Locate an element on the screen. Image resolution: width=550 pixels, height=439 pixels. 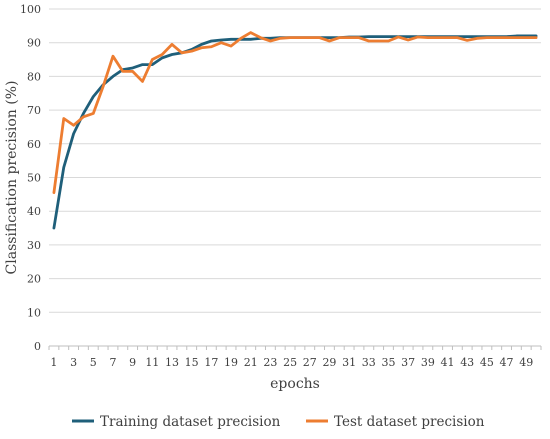
y-axis-label: Classification precision (%) is located at coordinates (12, 178).